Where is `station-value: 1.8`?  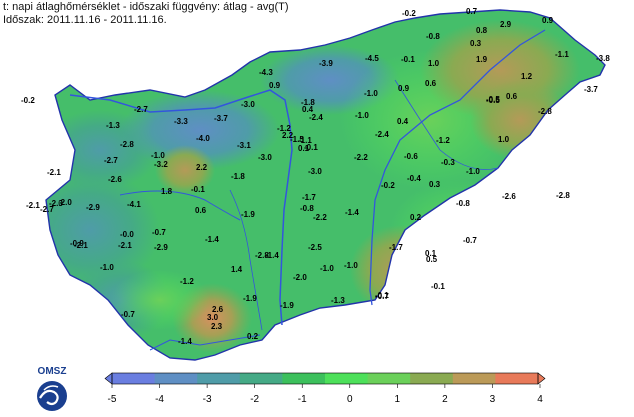
station-value: 1.8 is located at coordinates (167, 191).